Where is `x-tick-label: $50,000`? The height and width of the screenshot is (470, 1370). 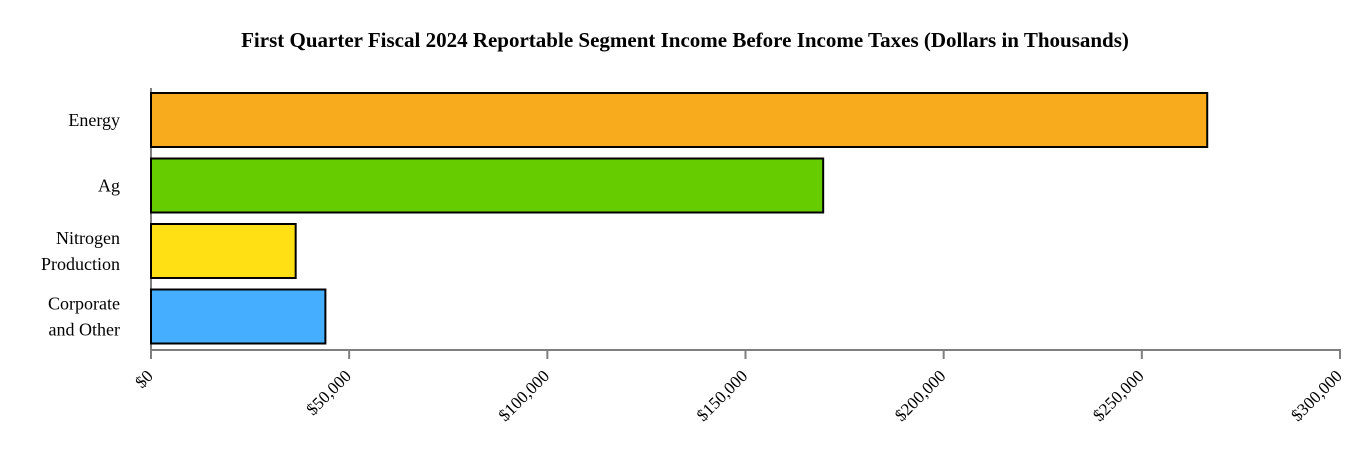 x-tick-label: $50,000 is located at coordinates (328, 392).